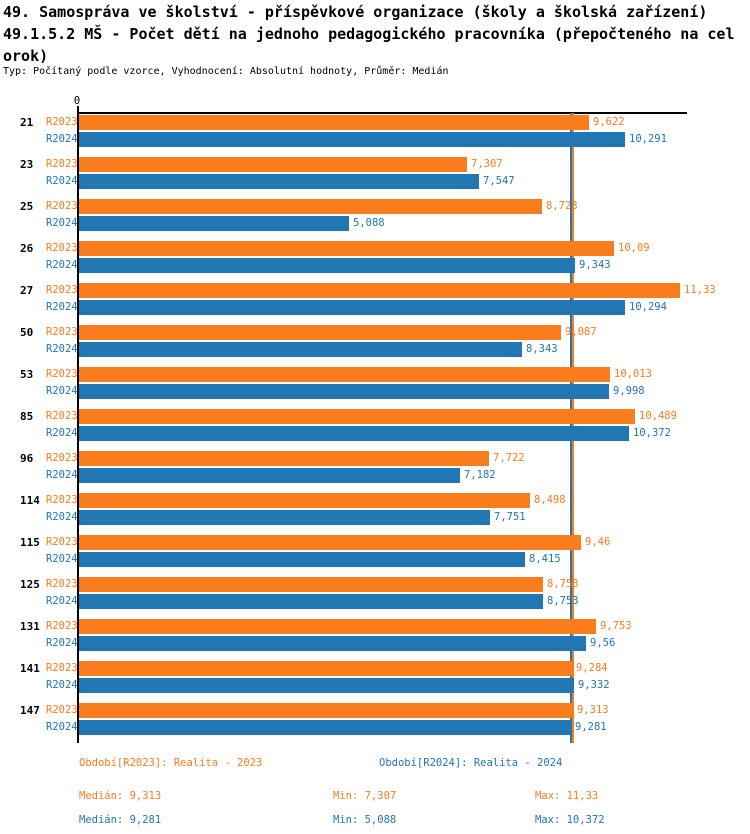  Describe the element at coordinates (633, 374) in the screenshot. I see `value-label-r2023: 10,013` at that location.